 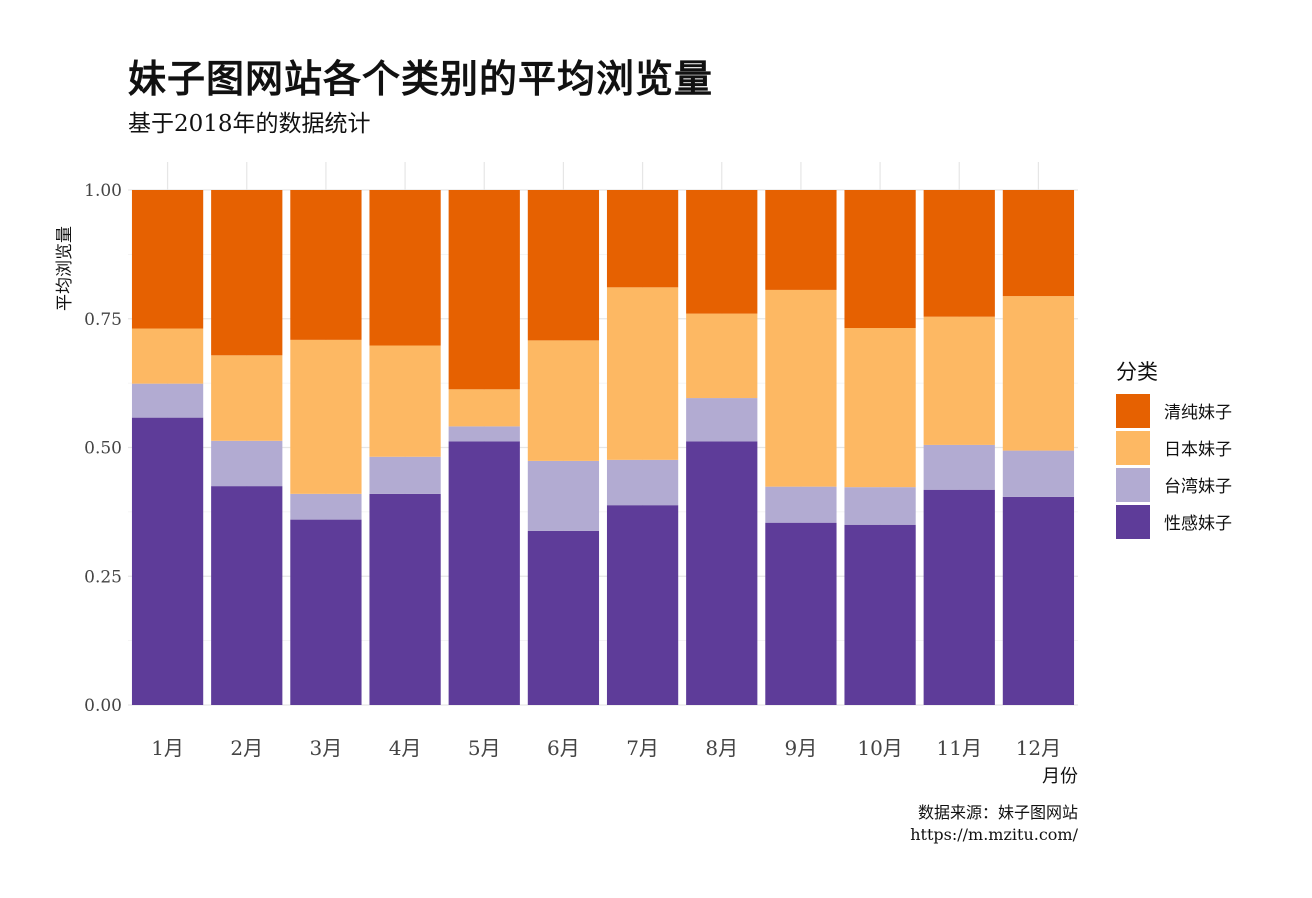 I want to click on x-tick-label: 12月, so click(x=1038, y=748).